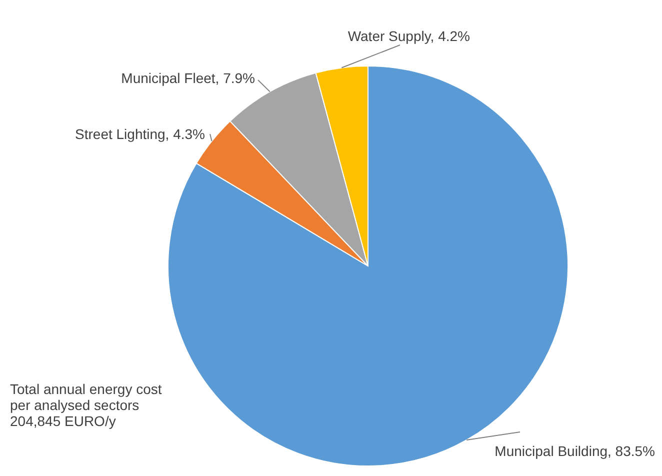  Describe the element at coordinates (140, 134) in the screenshot. I see `slice-label: Street Lighting, 4.3%` at that location.